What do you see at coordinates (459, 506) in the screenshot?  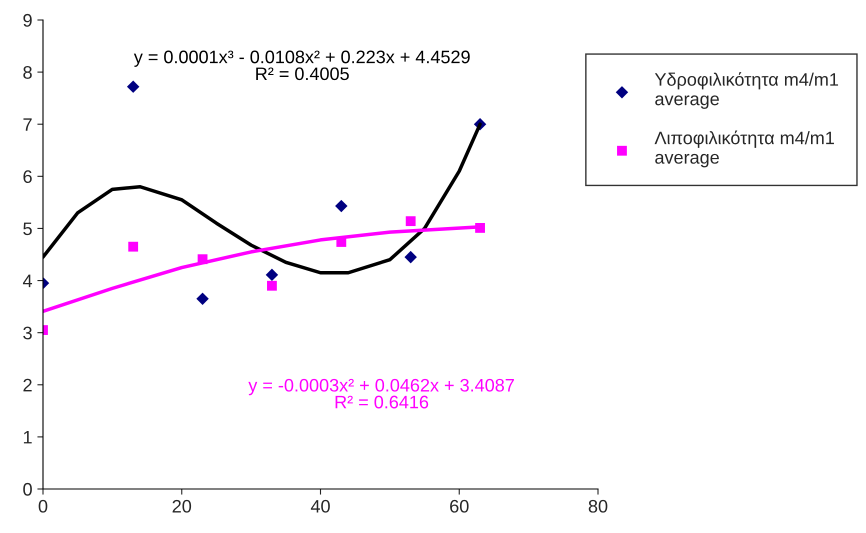 I see `x-tick-label: 60` at bounding box center [459, 506].